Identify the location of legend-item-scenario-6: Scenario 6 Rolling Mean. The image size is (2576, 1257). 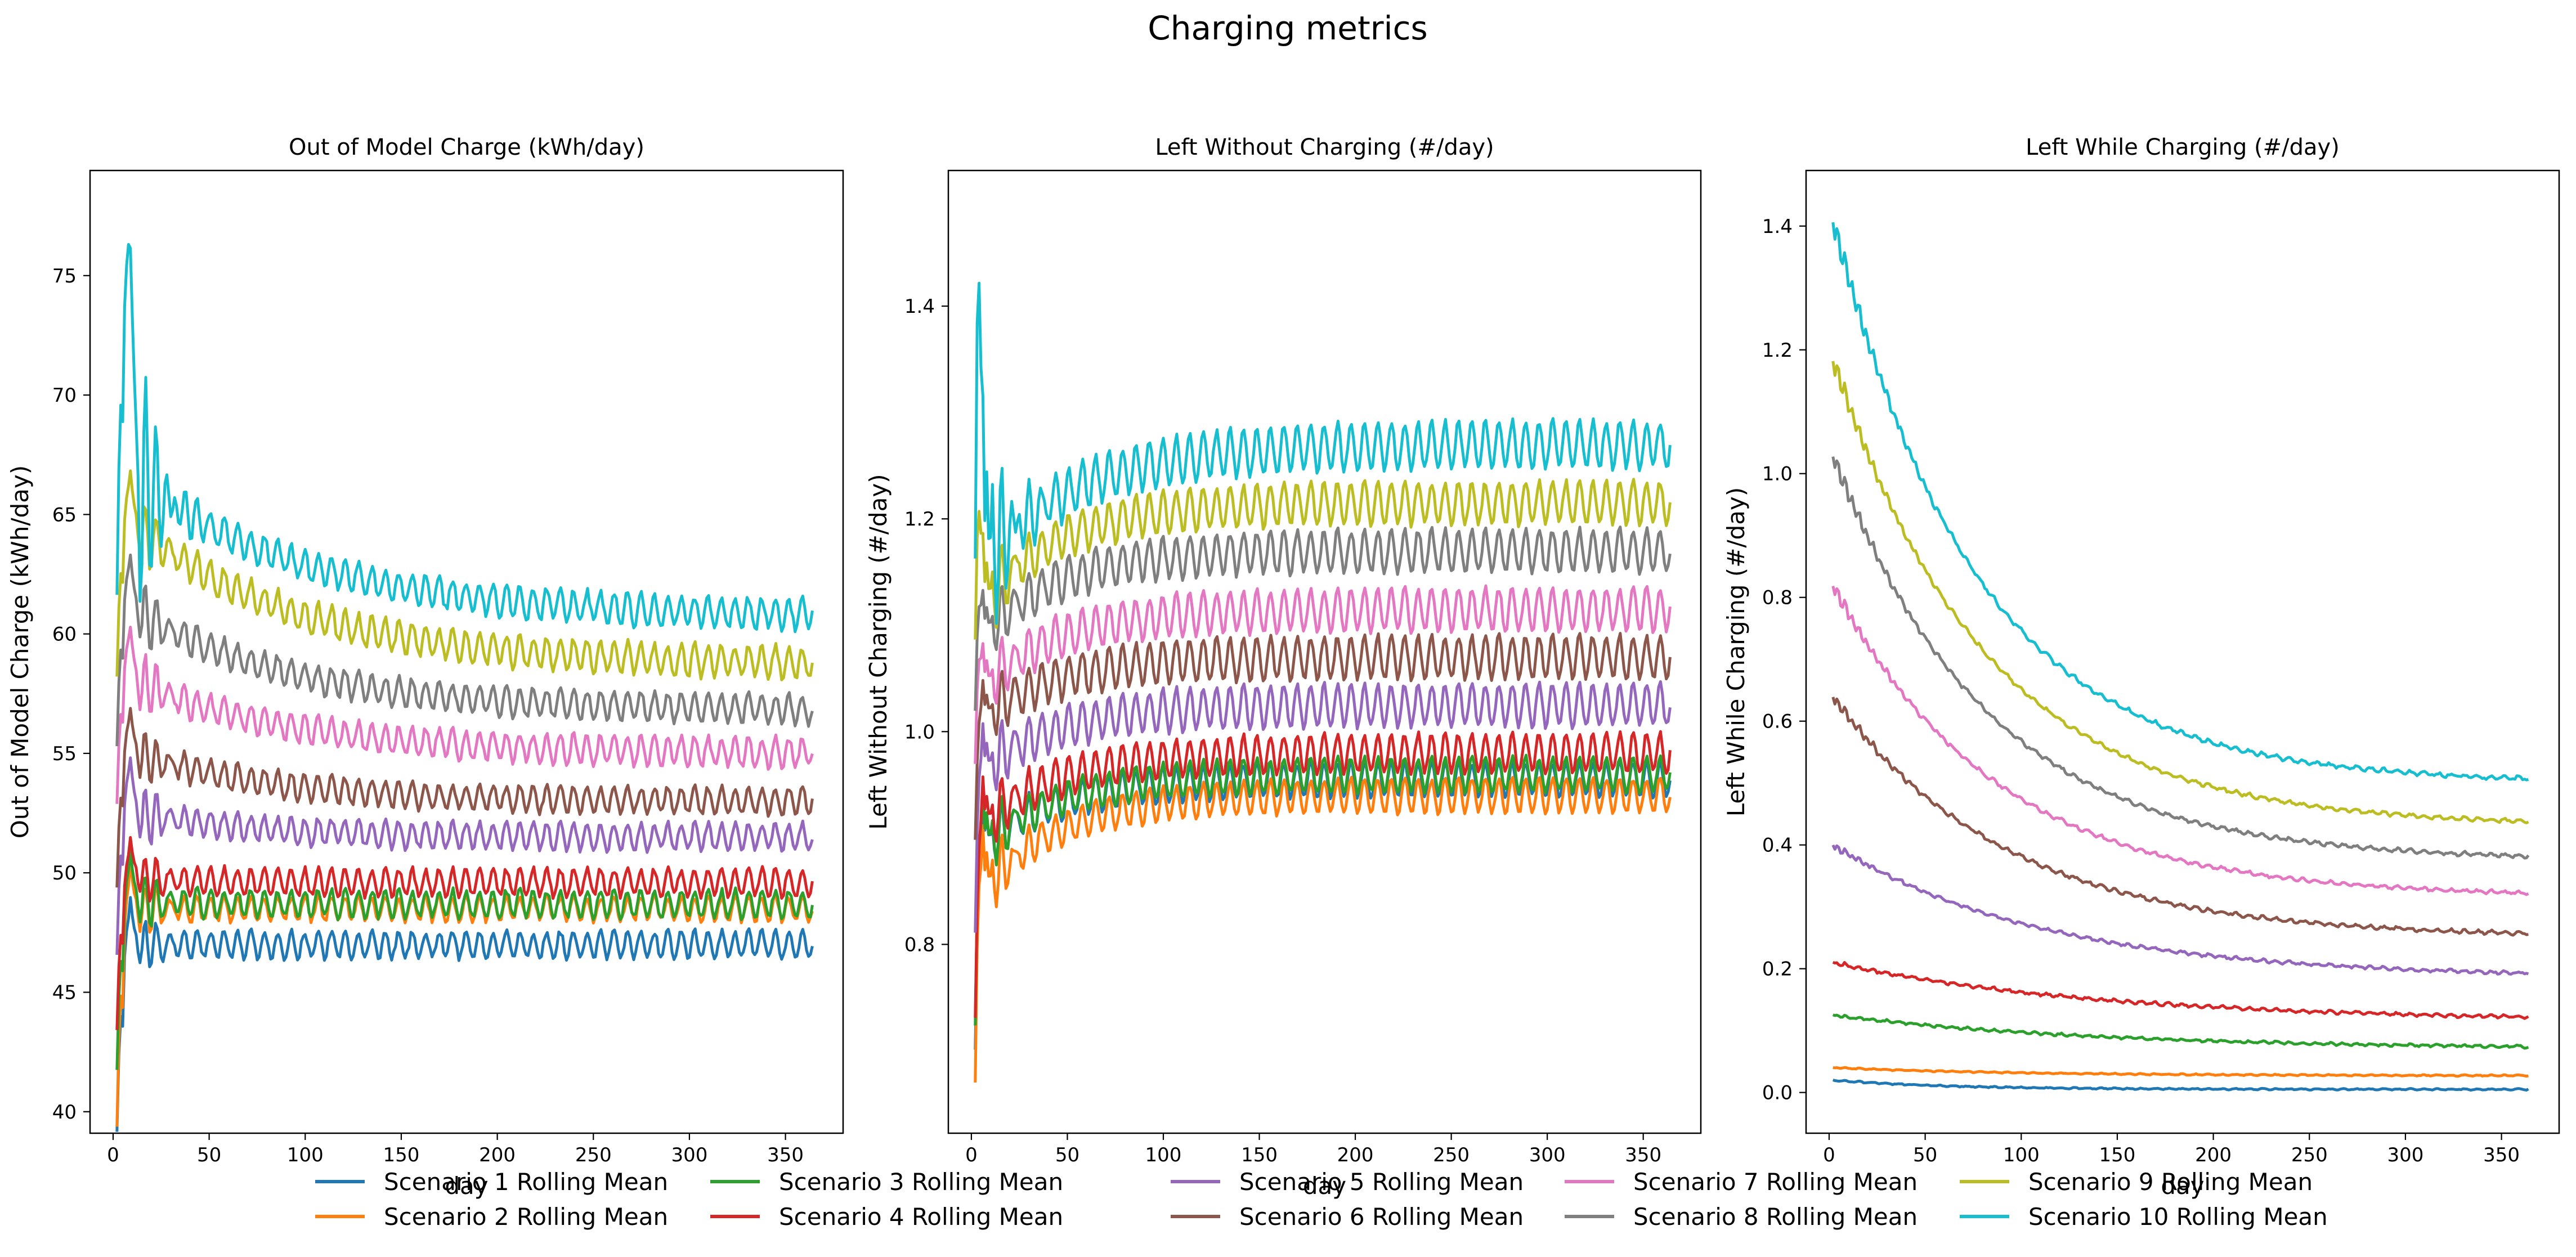
(1347, 1217).